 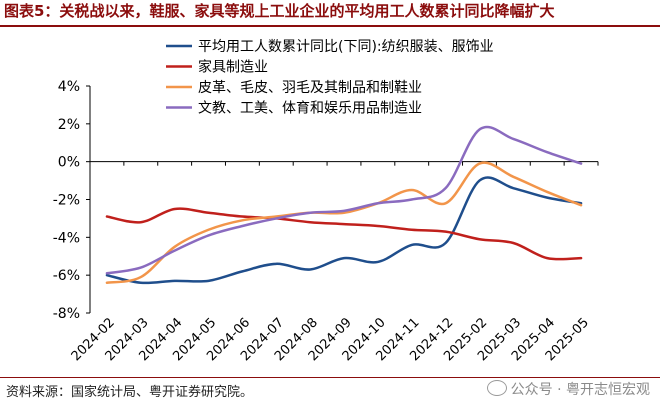 What do you see at coordinates (66, 238) in the screenshot?
I see `y-tick-label: -4%` at bounding box center [66, 238].